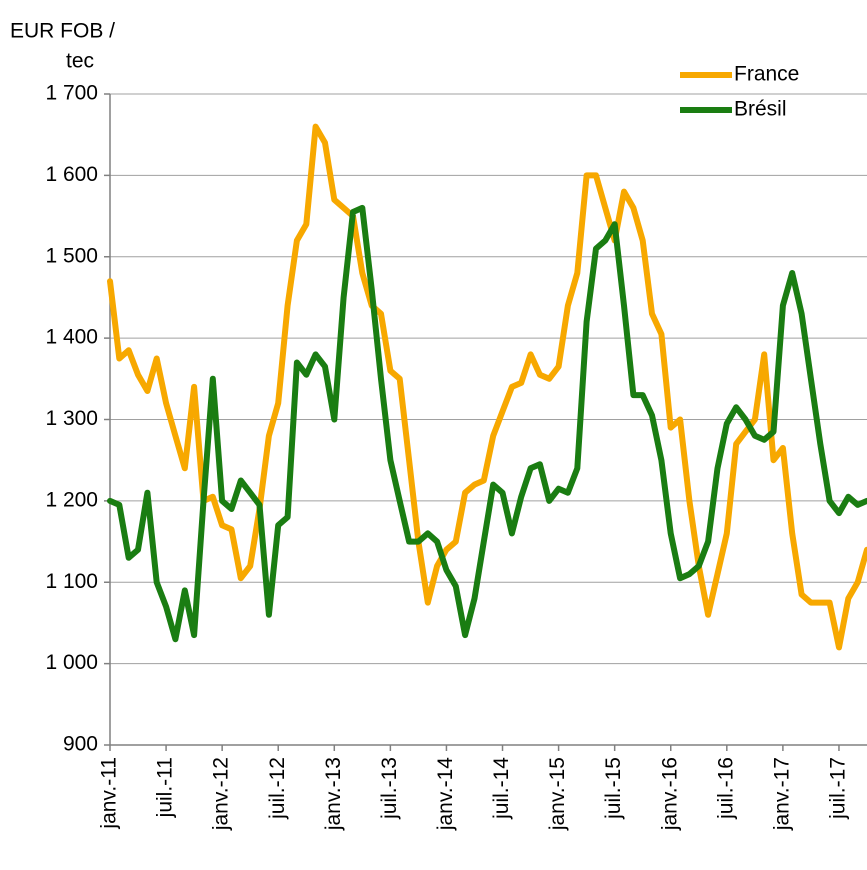  I want to click on y-tick-label: 1 700, so click(71, 93).